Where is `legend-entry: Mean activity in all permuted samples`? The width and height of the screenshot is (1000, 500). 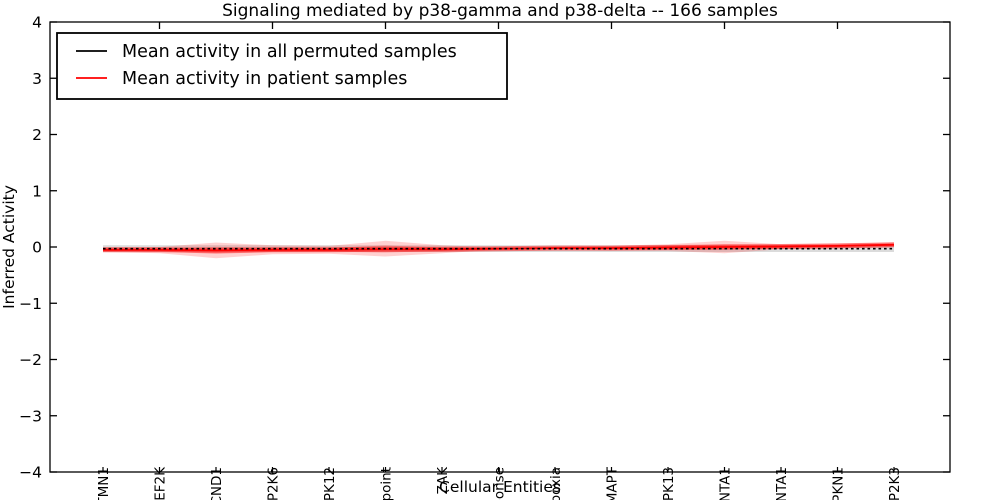 legend-entry: Mean activity in all permuted samples is located at coordinates (266, 52).